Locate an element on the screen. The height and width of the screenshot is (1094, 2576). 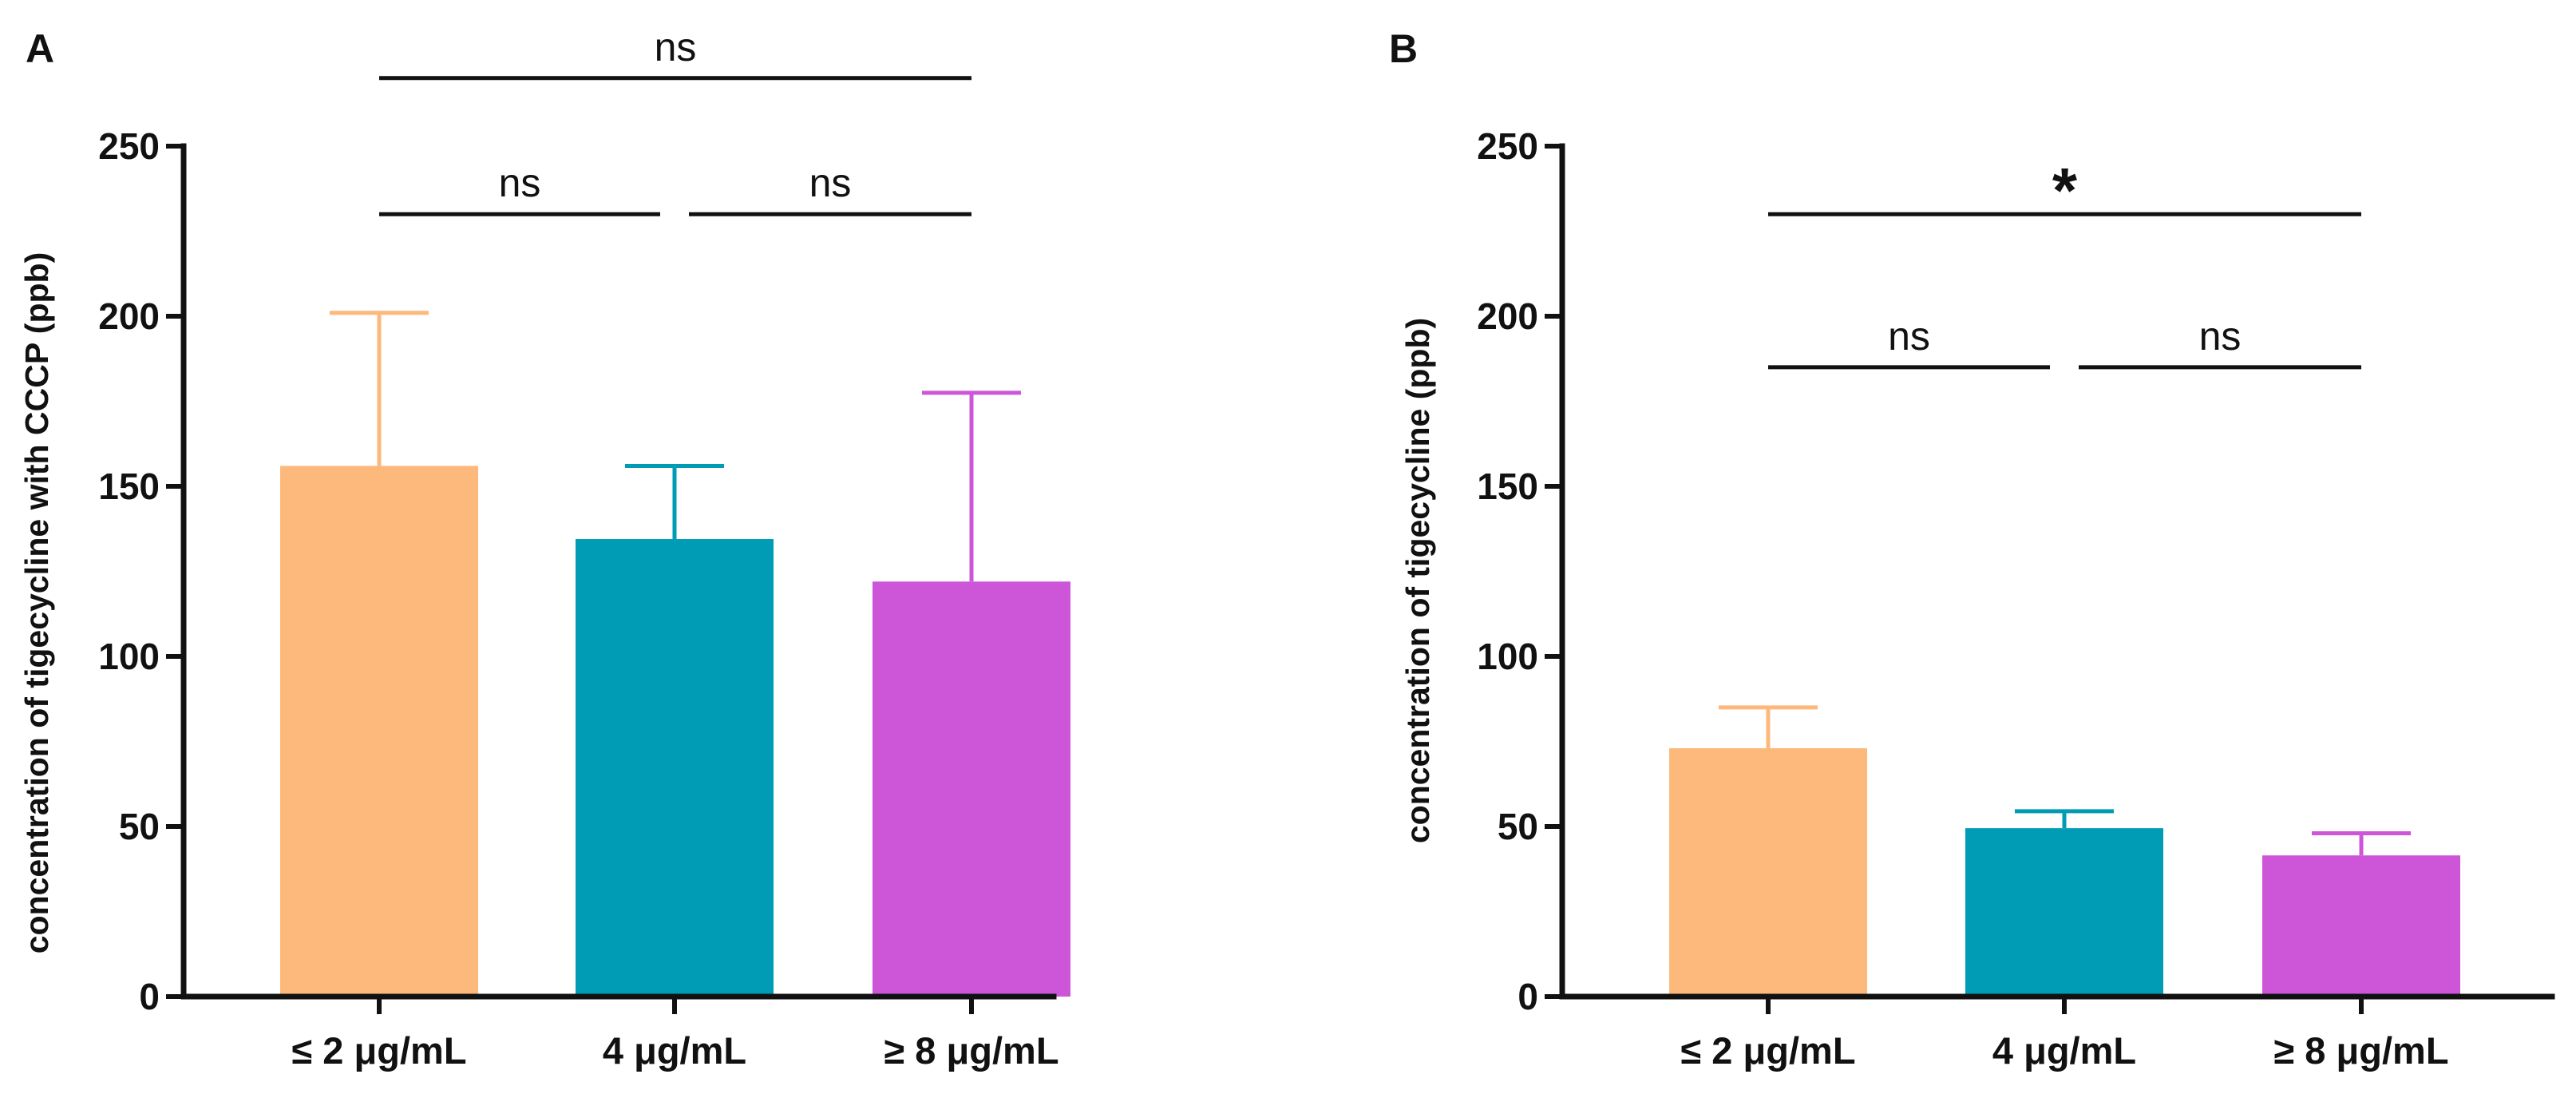
panel-a-significance-label-1: ns is located at coordinates (520, 183).